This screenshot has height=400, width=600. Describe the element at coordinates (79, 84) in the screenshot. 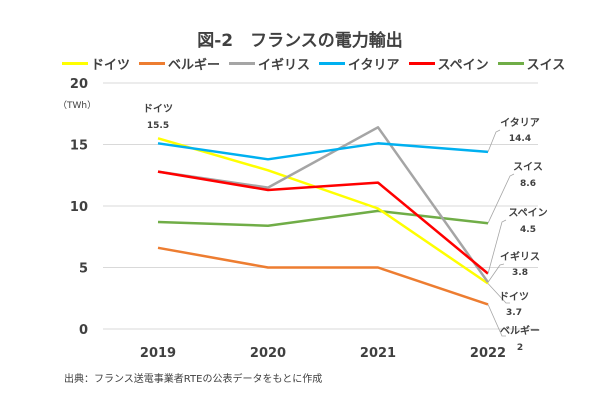

I see `y-tick-label: 20` at that location.